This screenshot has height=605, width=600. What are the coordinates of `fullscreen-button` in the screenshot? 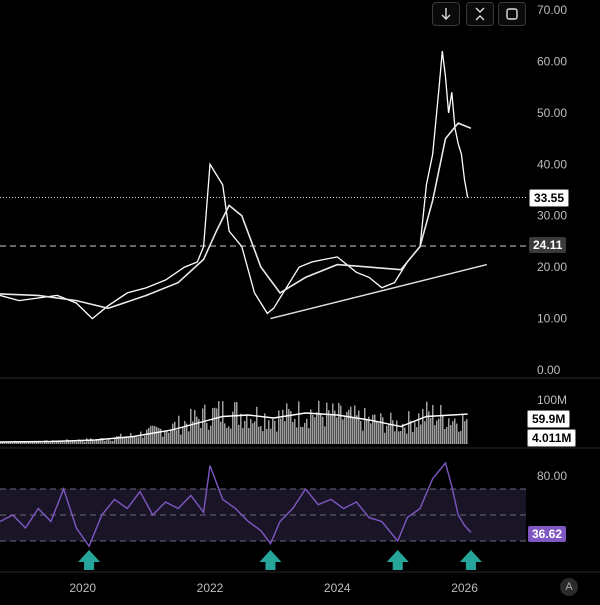 It's located at (512, 14).